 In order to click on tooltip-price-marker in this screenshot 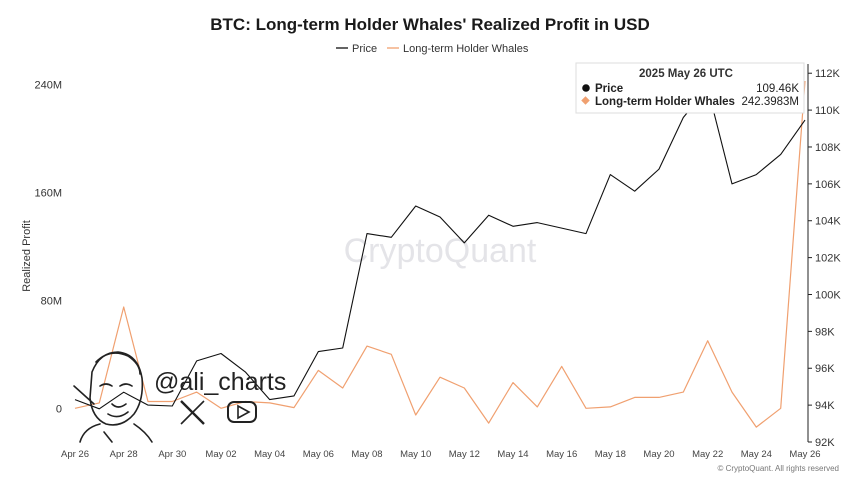, I will do `click(586, 88)`.